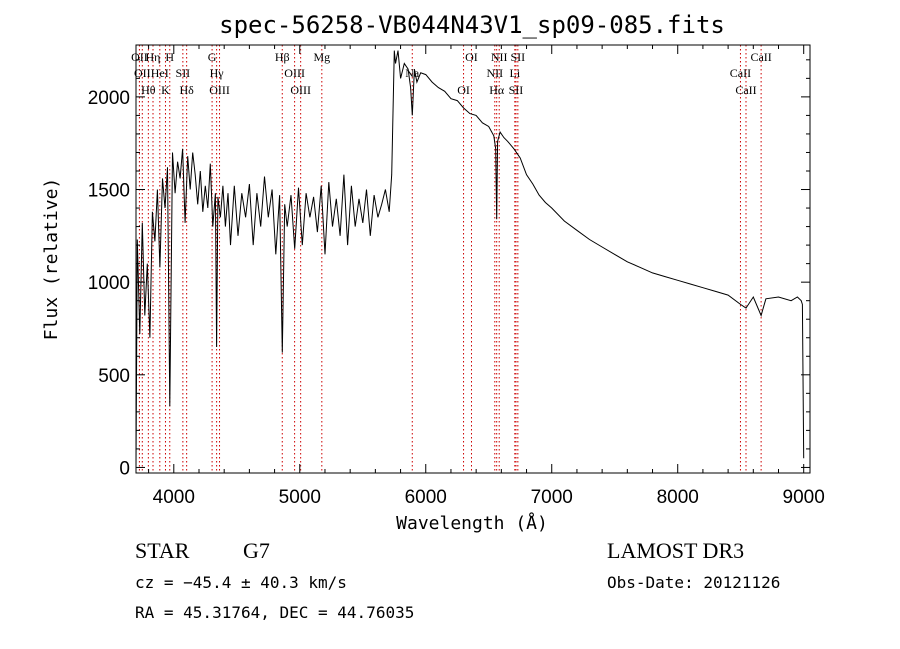  What do you see at coordinates (678, 497) in the screenshot?
I see `x-tick-label: 8000` at bounding box center [678, 497].